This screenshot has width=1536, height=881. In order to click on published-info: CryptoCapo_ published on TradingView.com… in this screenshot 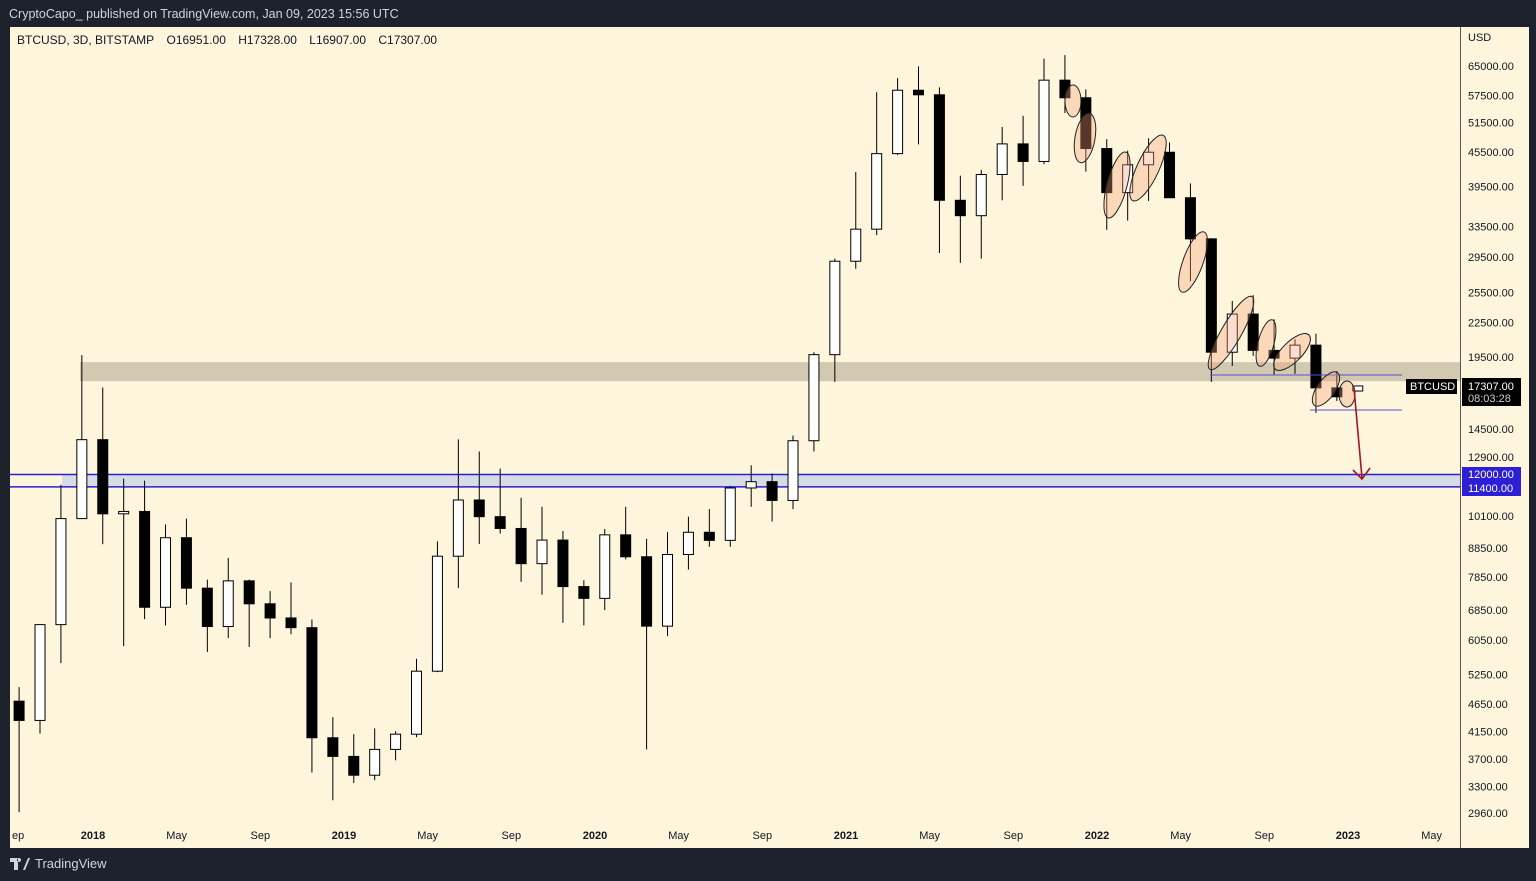, I will do `click(204, 14)`.